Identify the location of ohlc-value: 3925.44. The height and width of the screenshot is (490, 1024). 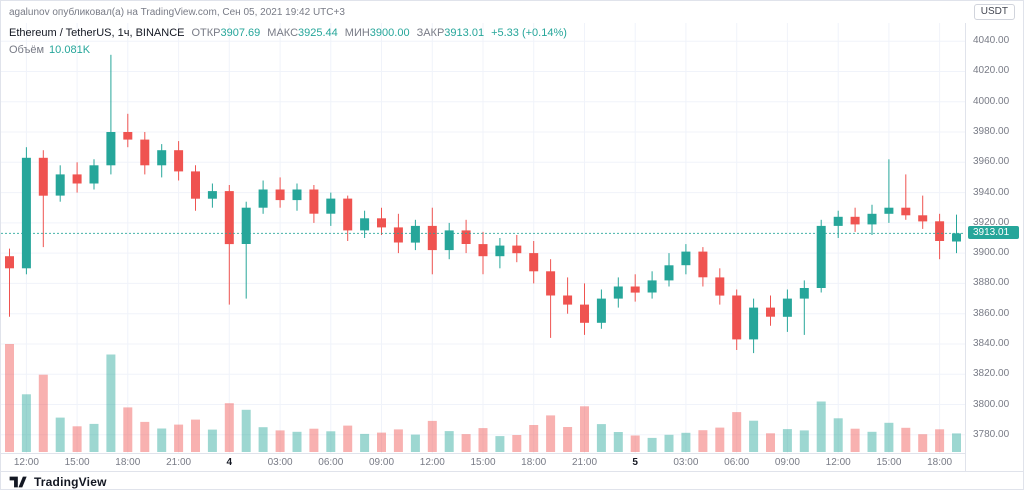
(318, 33).